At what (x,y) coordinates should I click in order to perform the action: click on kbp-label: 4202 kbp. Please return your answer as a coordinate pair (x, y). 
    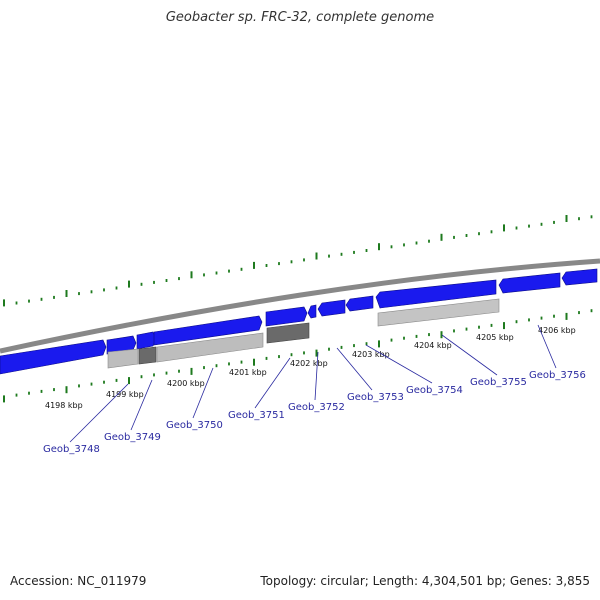
    Looking at the image, I should click on (309, 363).